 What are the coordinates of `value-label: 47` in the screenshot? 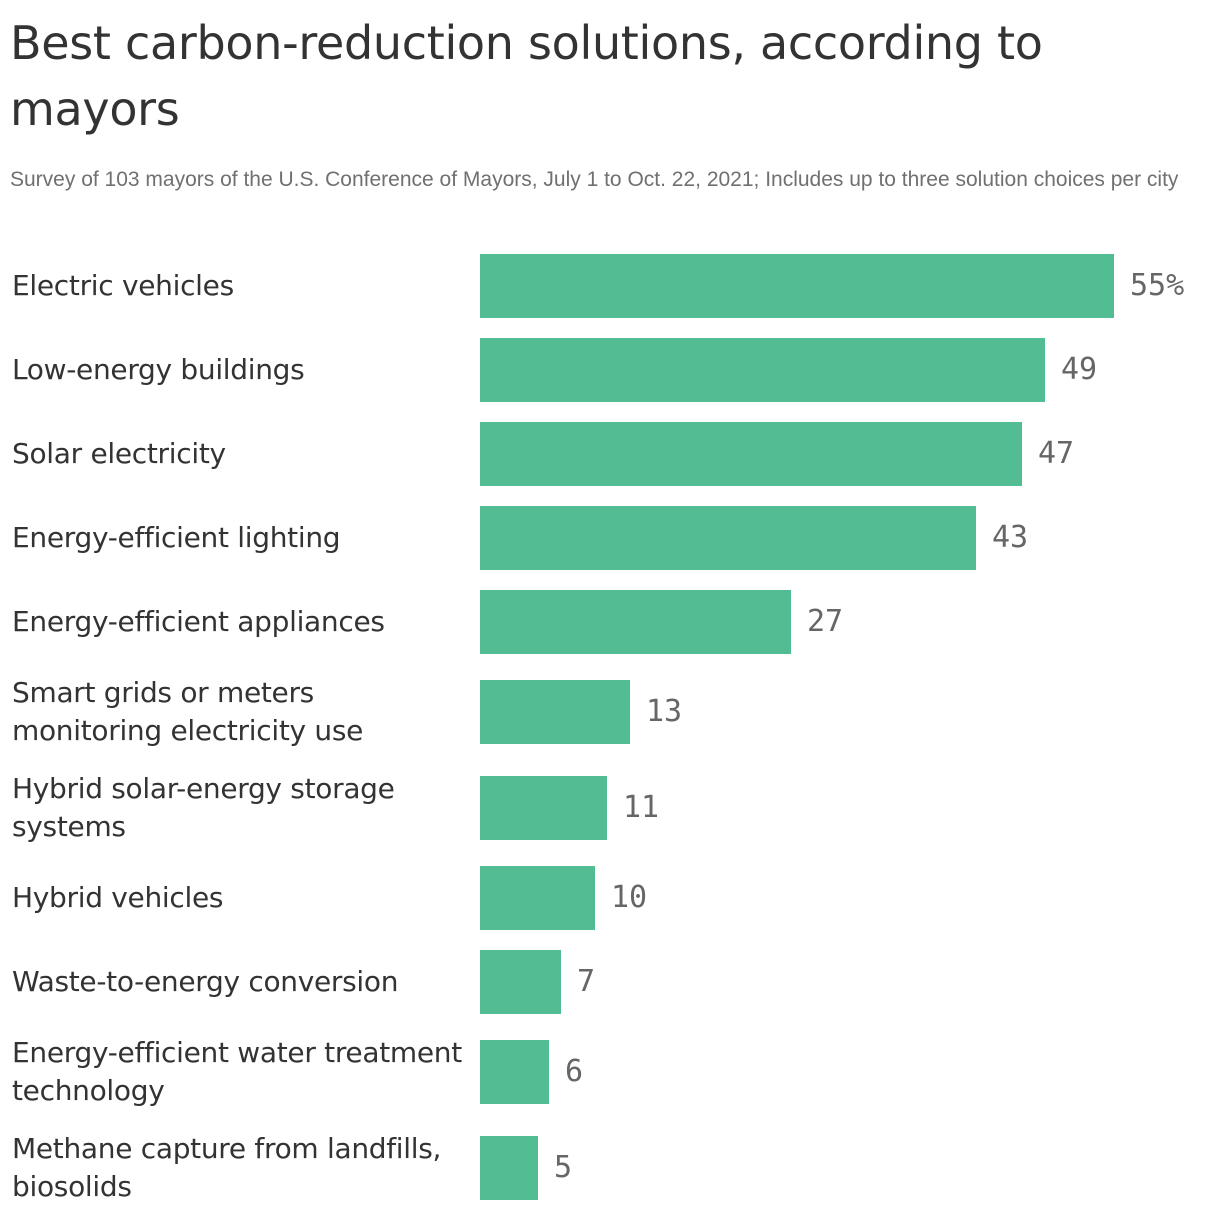 It's located at (1056, 453).